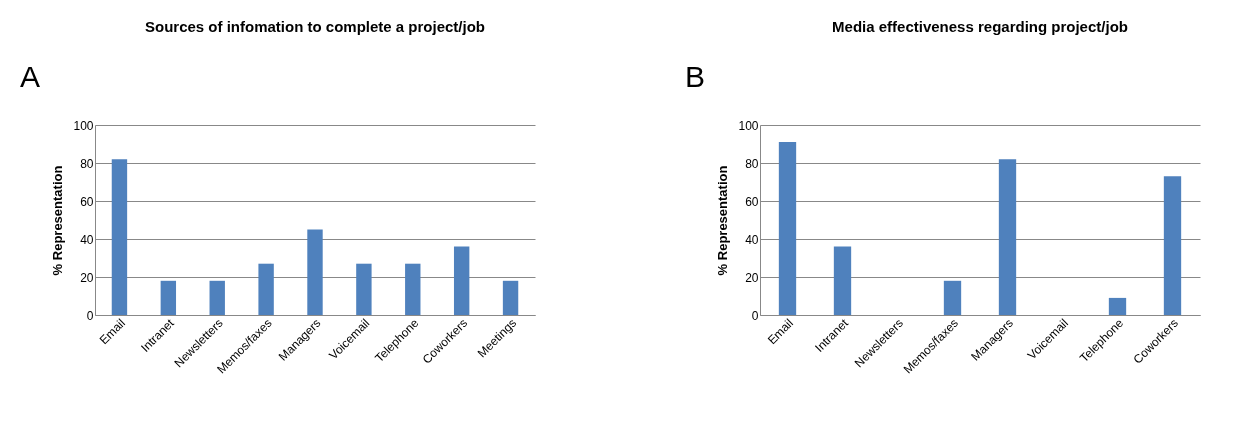 This screenshot has width=1253, height=439. I want to click on chart-title: Sources of infomation to complete a project/job, so click(315, 26).